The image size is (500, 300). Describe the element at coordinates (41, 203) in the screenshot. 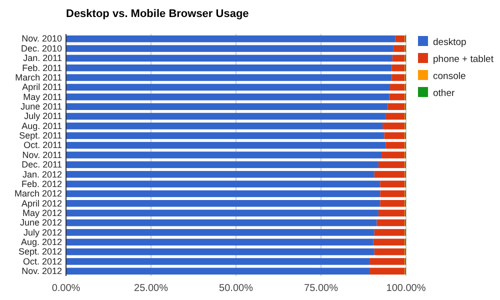

I see `y-tick-label: April 2012` at that location.